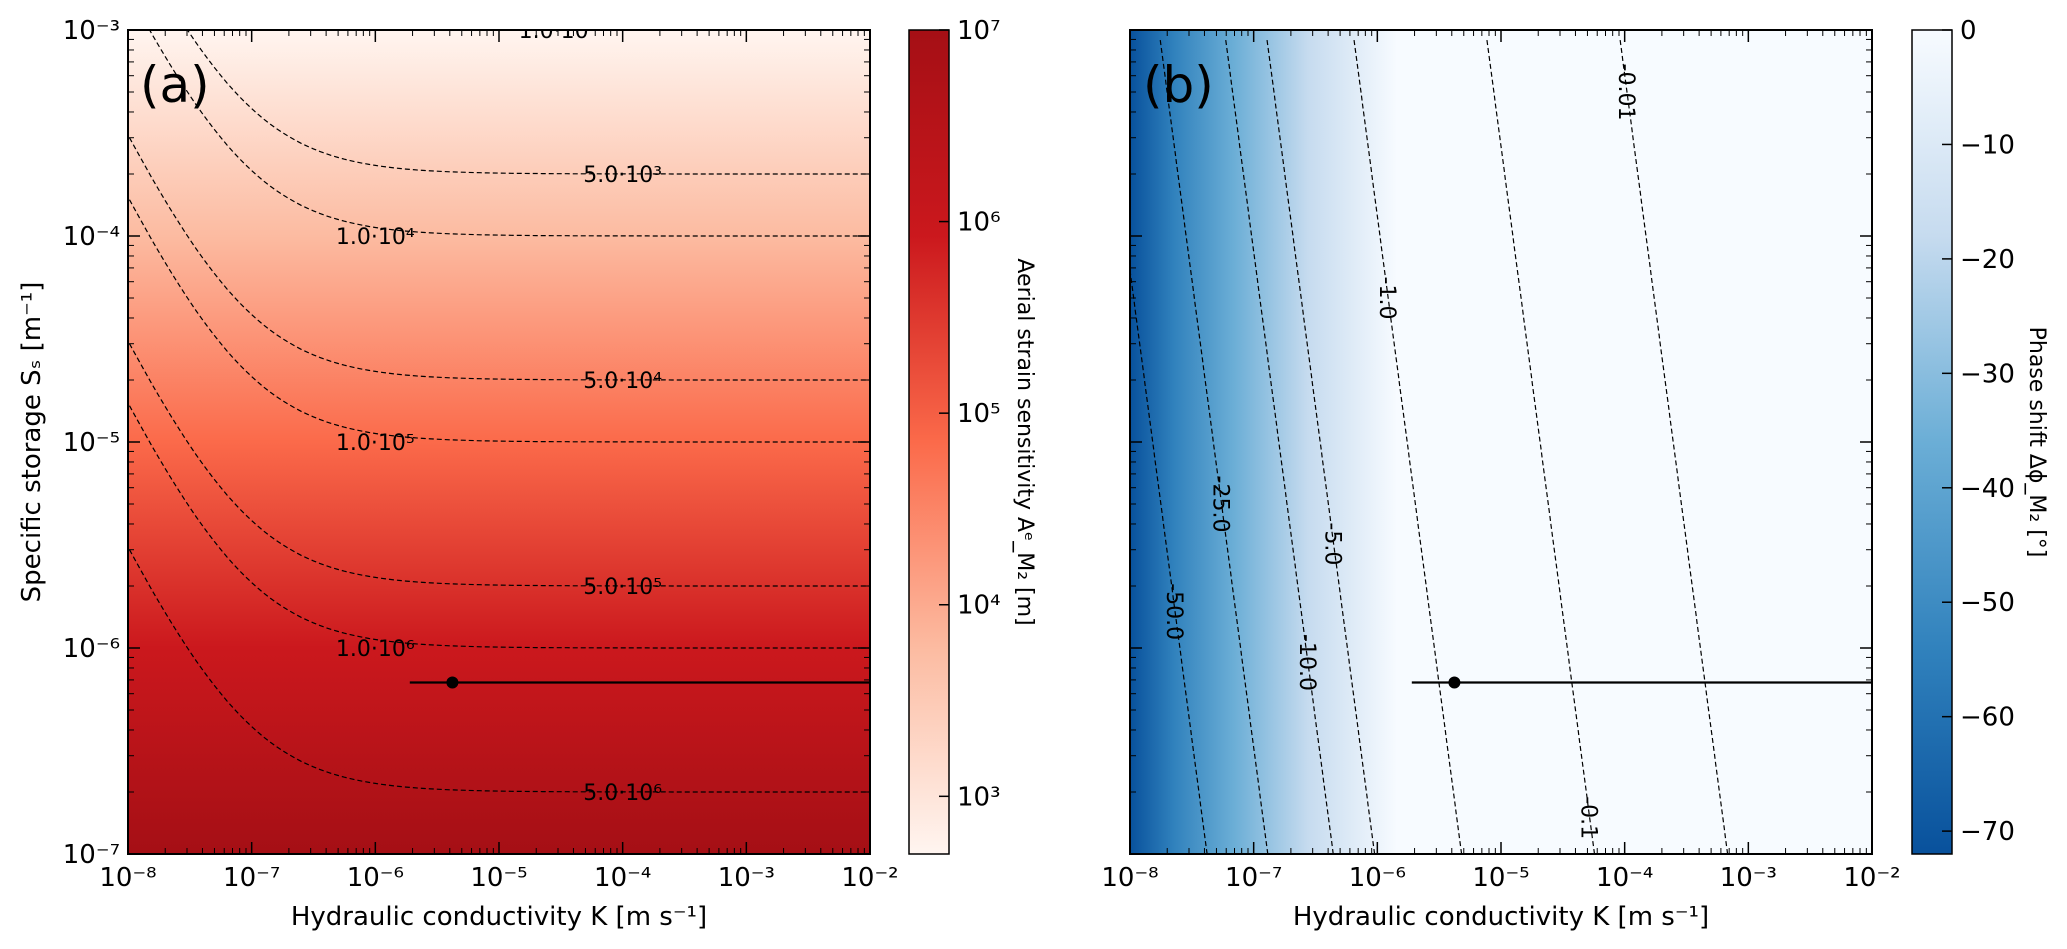  What do you see at coordinates (979, 414) in the screenshot?
I see `colorbar-tick-label: 10⁵` at bounding box center [979, 414].